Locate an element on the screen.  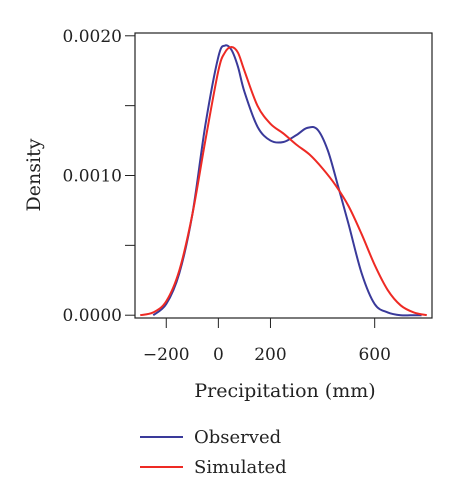
legend-label-simulated: Simulated is located at coordinates (240, 467).